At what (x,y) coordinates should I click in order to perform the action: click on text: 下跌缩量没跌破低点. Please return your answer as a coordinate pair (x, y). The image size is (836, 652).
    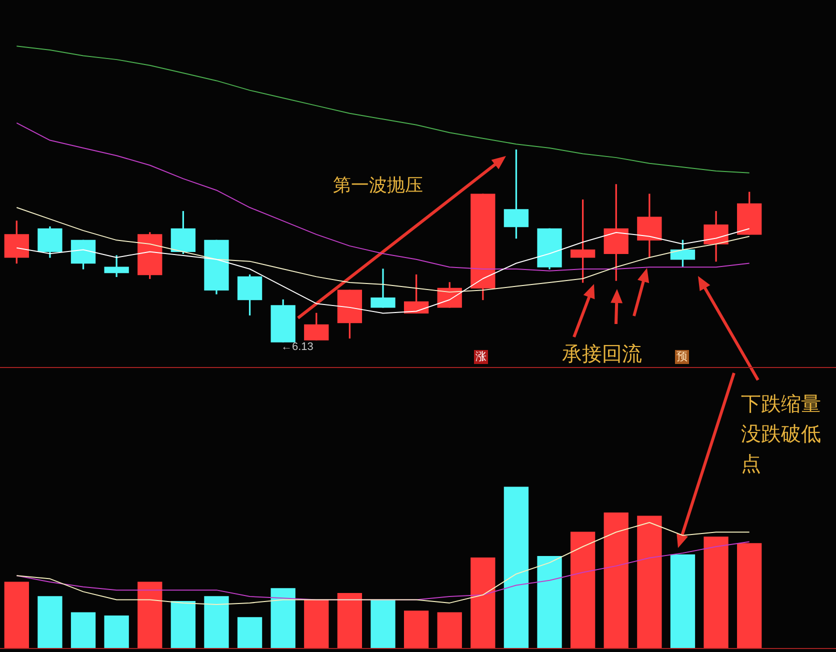
    Looking at the image, I should click on (781, 435).